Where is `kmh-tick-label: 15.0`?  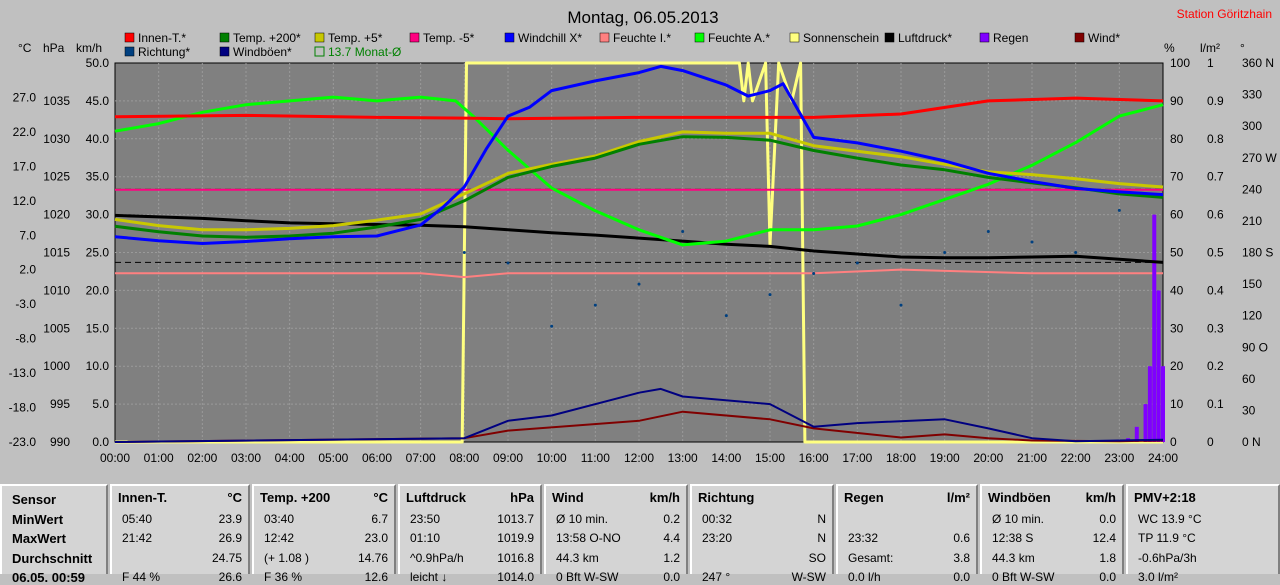
kmh-tick-label: 15.0 is located at coordinates (98, 328).